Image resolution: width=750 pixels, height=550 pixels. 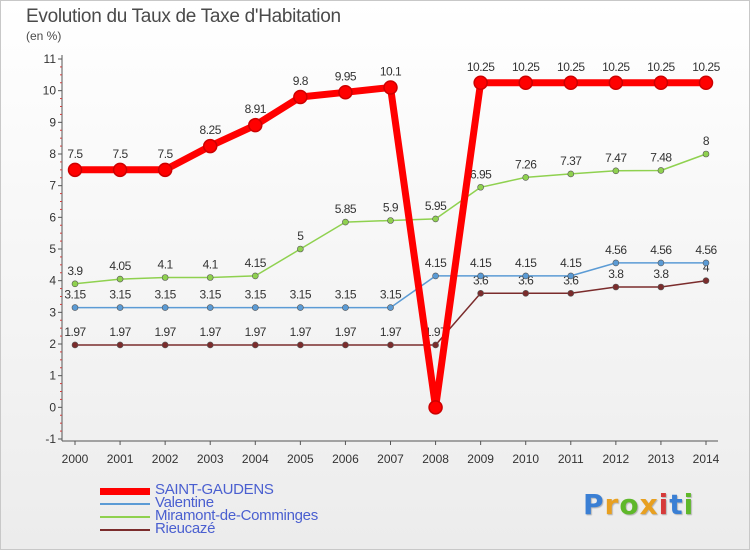 I want to click on series-2-data-label: 3.9, so click(x=75, y=271).